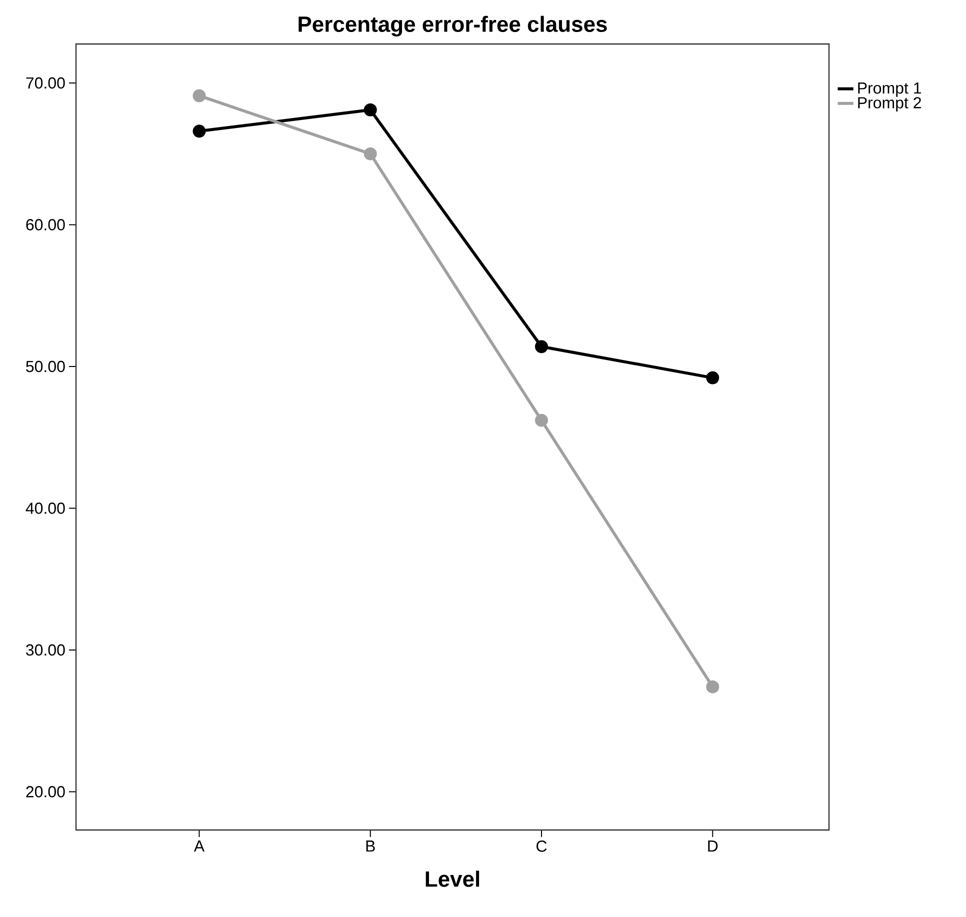 The height and width of the screenshot is (917, 966). What do you see at coordinates (452, 26) in the screenshot?
I see `chart-title: Percentage error-free clauses` at bounding box center [452, 26].